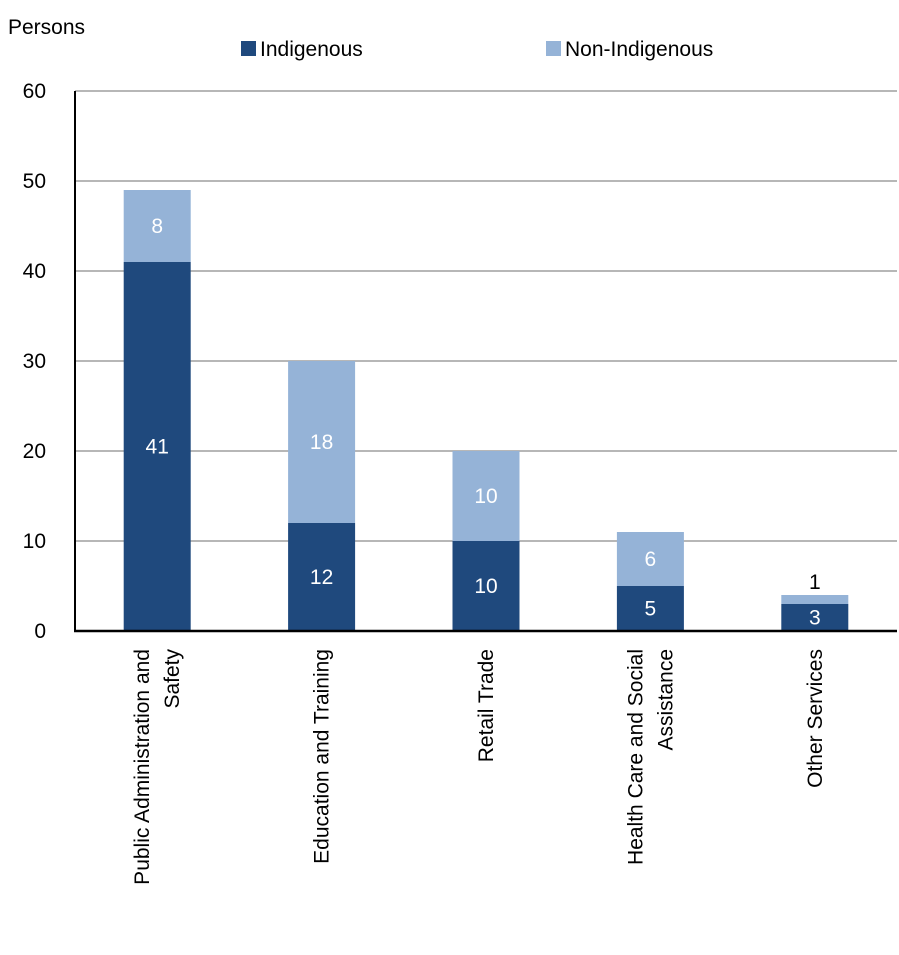 The image size is (899, 955). What do you see at coordinates (665, 700) in the screenshot?
I see `category-label-line: Assistance` at bounding box center [665, 700].